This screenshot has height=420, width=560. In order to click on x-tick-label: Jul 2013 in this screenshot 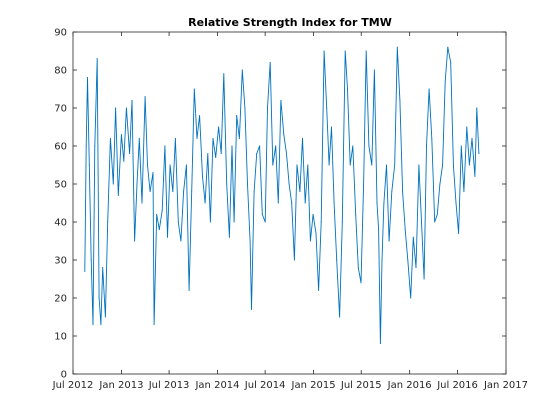, I will do `click(169, 385)`.